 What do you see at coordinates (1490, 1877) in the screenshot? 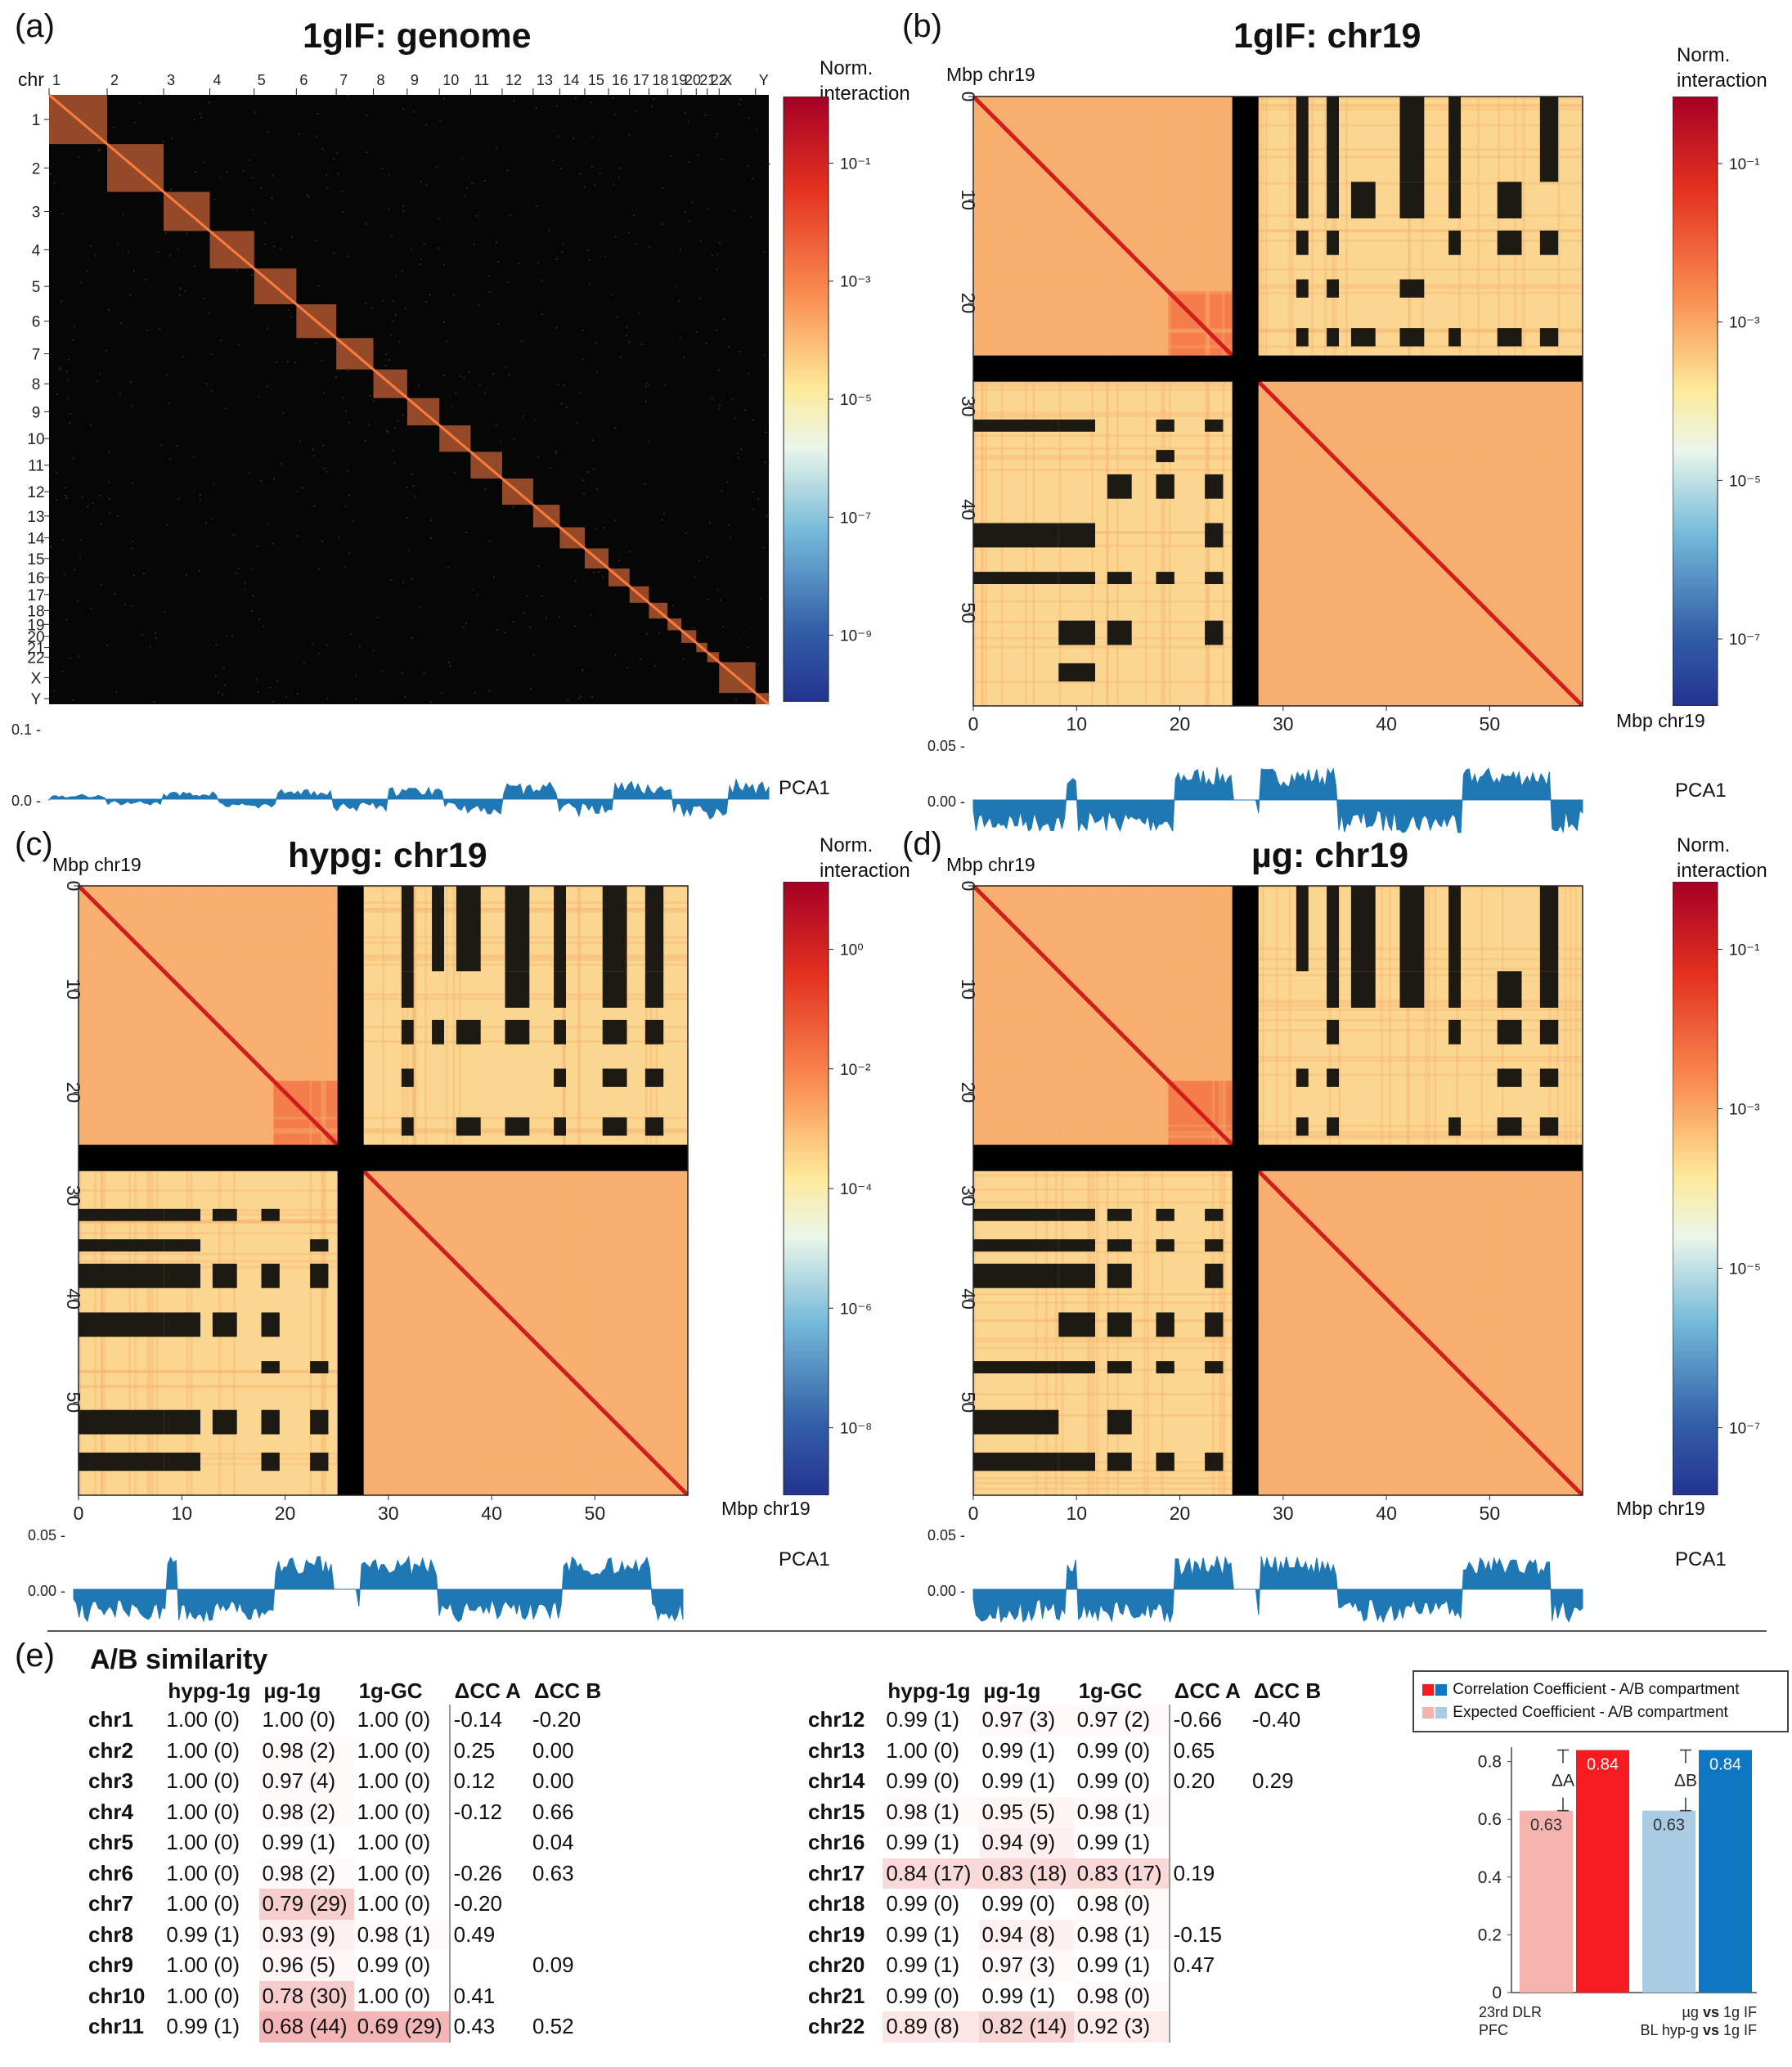
I see `bar-y-tick-label: 0.4` at bounding box center [1490, 1877].